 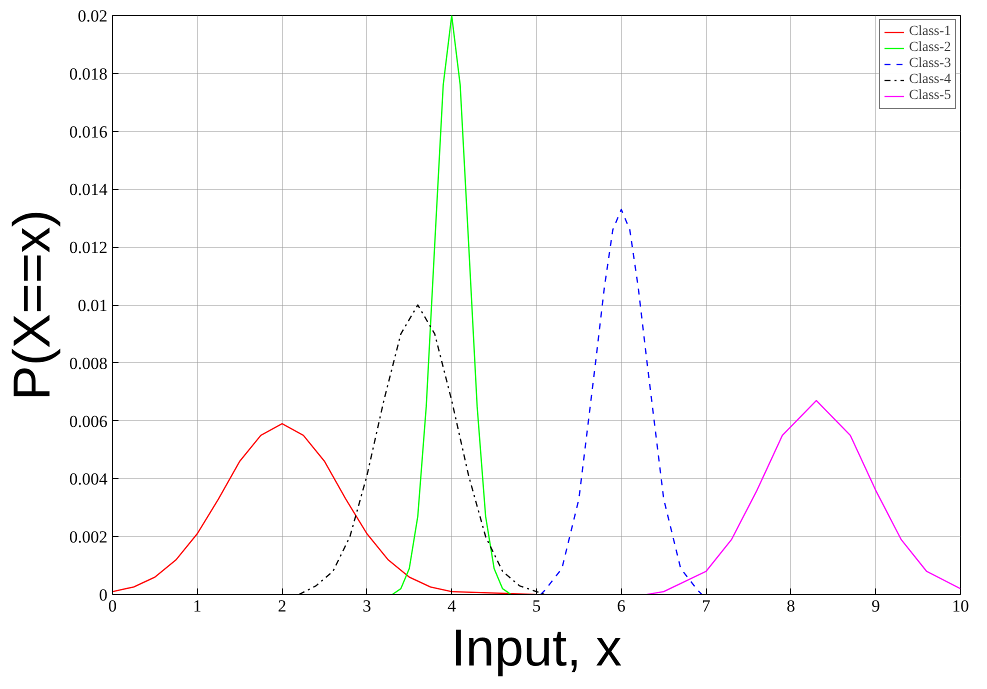 What do you see at coordinates (88, 190) in the screenshot?
I see `y-tick-label: 0.014` at bounding box center [88, 190].